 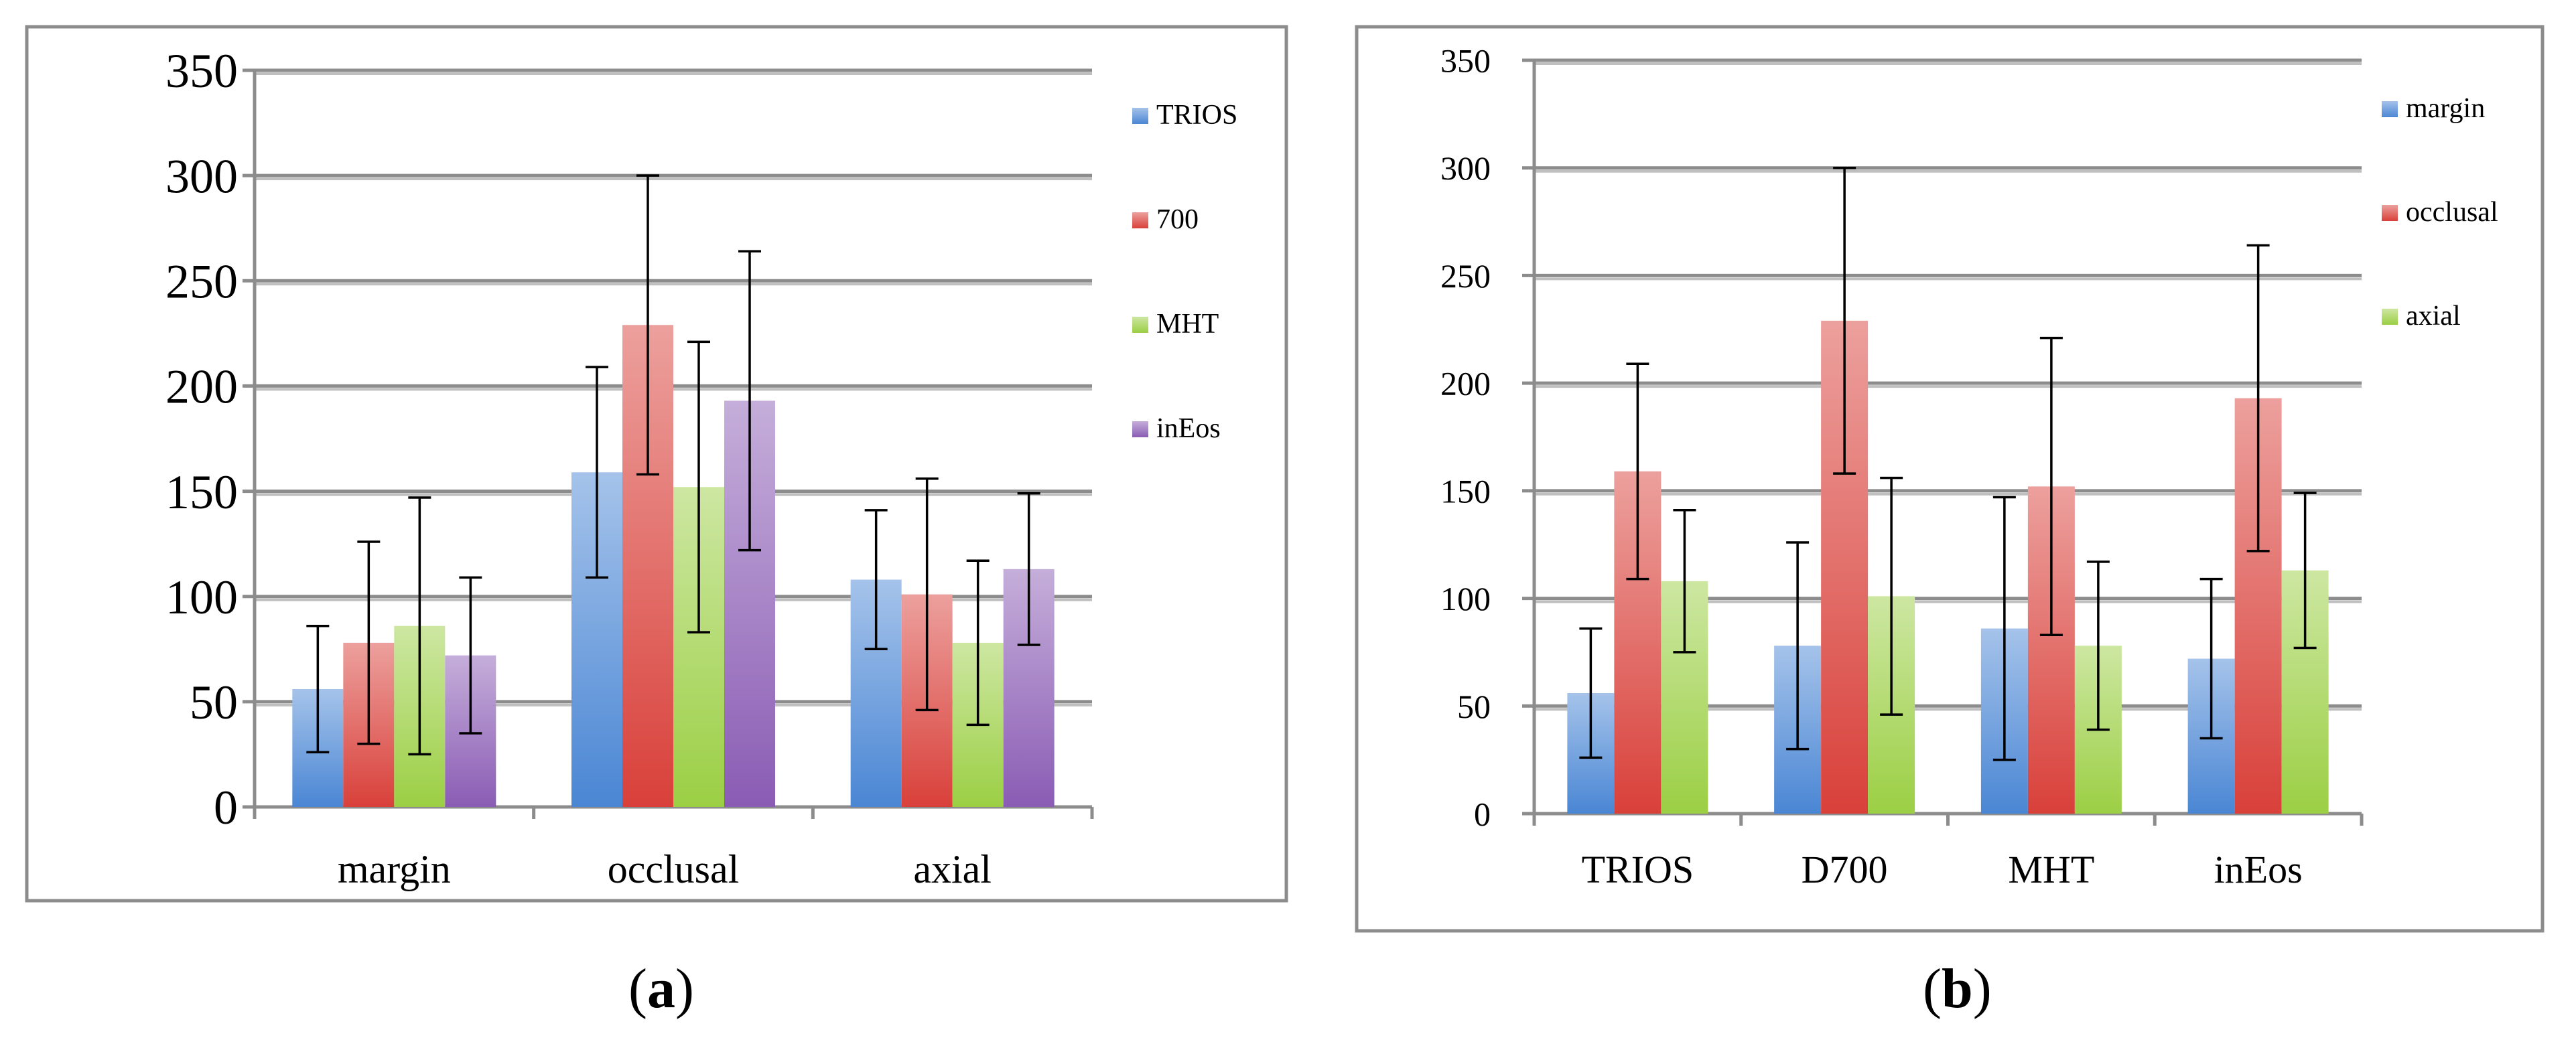 What do you see at coordinates (1638, 869) in the screenshot?
I see `chart-b-category-label: TRIOS` at bounding box center [1638, 869].